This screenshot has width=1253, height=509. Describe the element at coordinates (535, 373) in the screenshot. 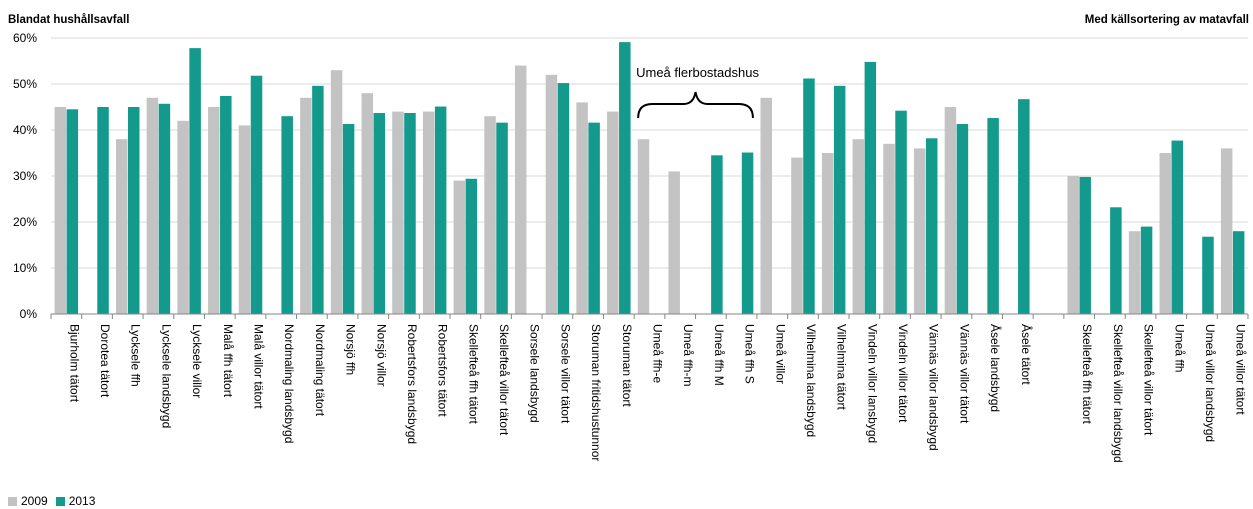

I see `x-category-label: Sorsele landsbygd` at that location.